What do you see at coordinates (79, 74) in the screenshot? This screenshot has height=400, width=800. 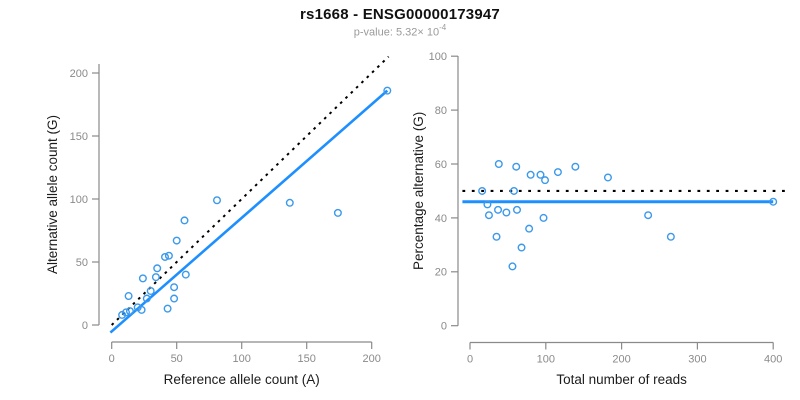 I see `y-tick-label: 200` at bounding box center [79, 74].